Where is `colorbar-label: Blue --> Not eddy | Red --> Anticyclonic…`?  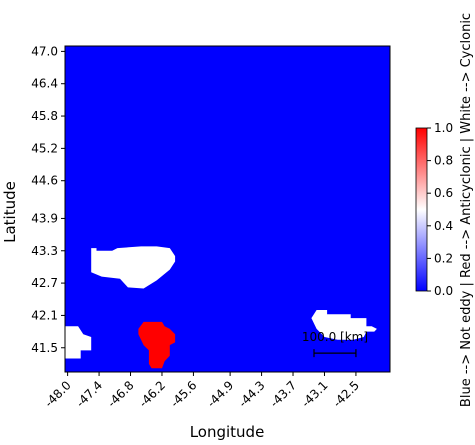
colorbar-label: Blue --> Not eddy | Red --> Anticyclonic… is located at coordinates (466, 210).